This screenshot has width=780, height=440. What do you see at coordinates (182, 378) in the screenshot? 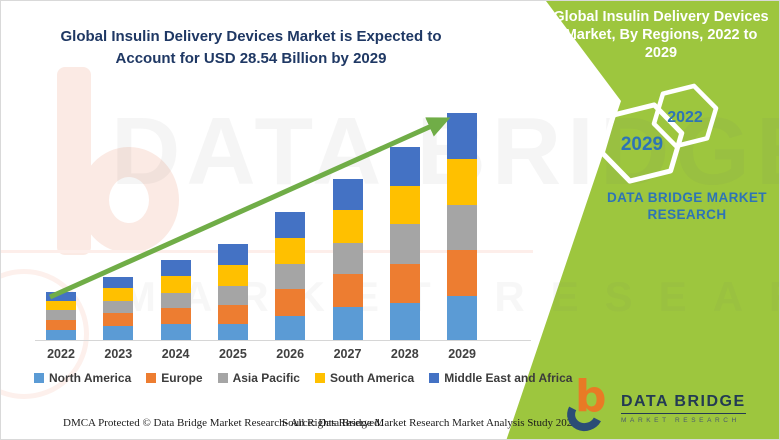
I see `legend-label: Europe` at bounding box center [182, 378].